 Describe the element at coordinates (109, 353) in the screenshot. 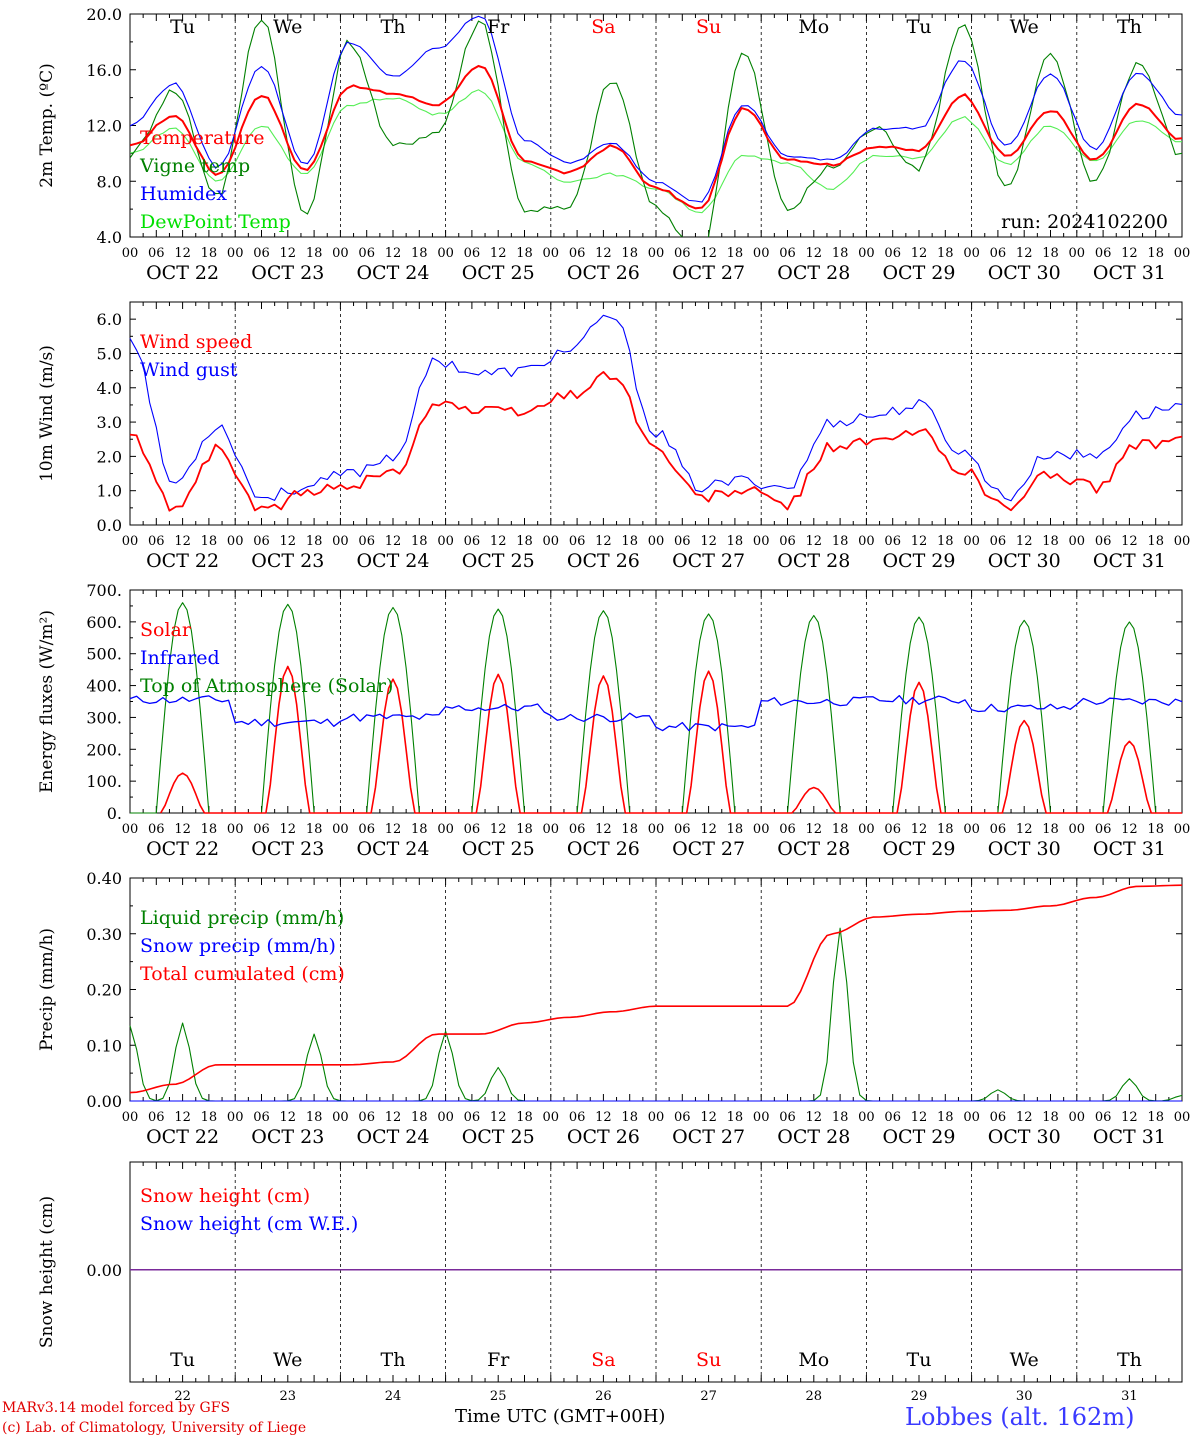

I see `y-tick-label: 5.0` at that location.